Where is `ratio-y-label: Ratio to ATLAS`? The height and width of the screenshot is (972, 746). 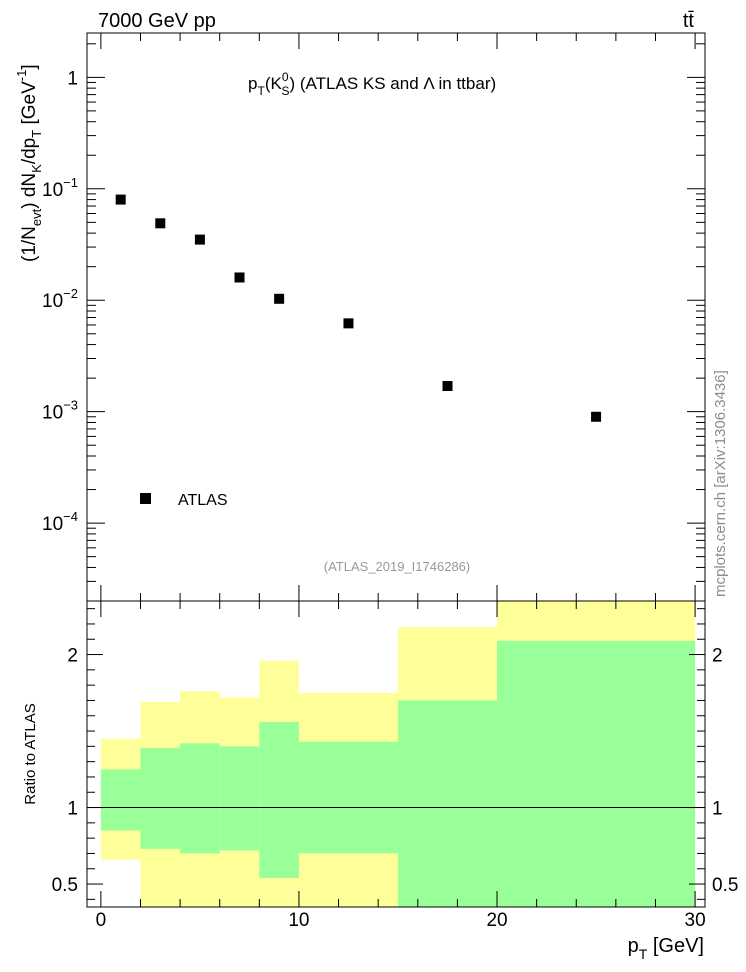
ratio-y-label: Ratio to ATLAS is located at coordinates (30, 753).